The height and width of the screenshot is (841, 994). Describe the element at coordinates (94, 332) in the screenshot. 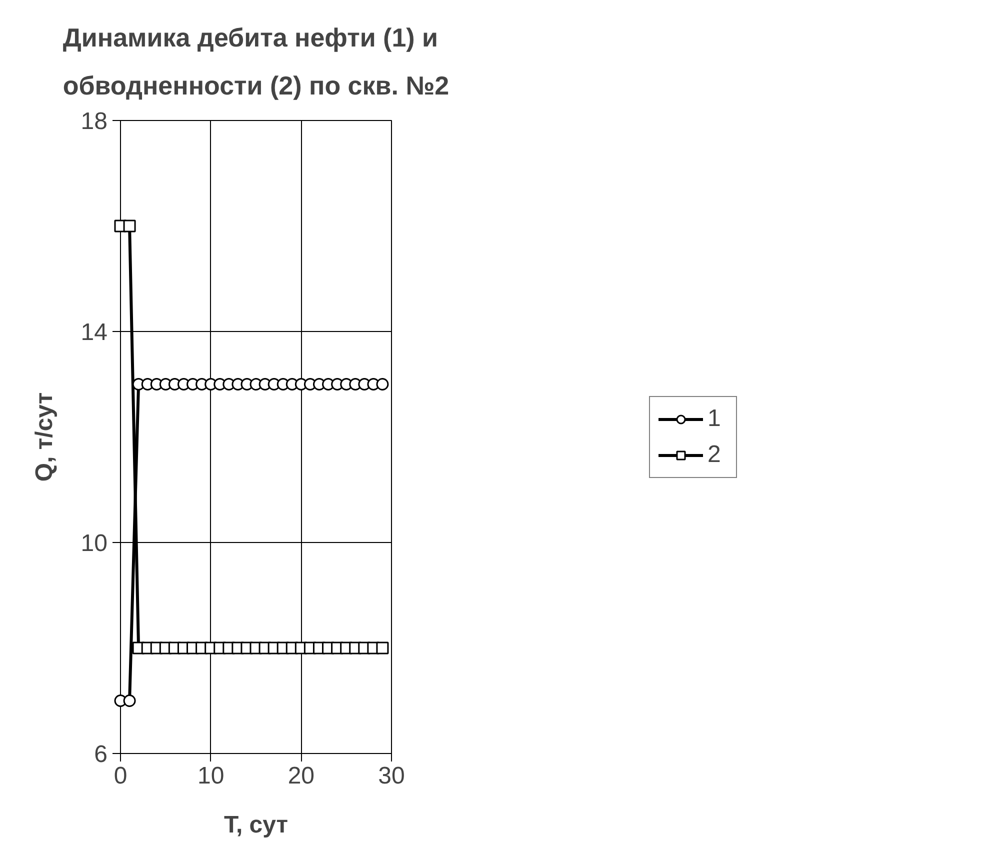

I see `y-tick-label: 14` at that location.